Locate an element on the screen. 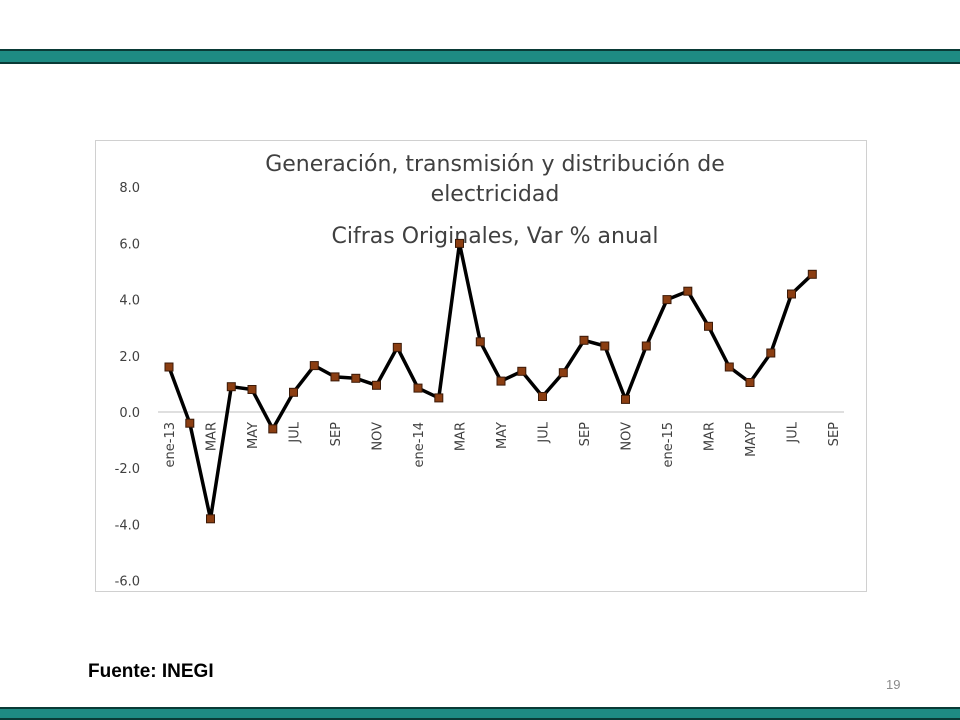 The image size is (960, 720). y-tick-label: 8.0 is located at coordinates (129, 188).